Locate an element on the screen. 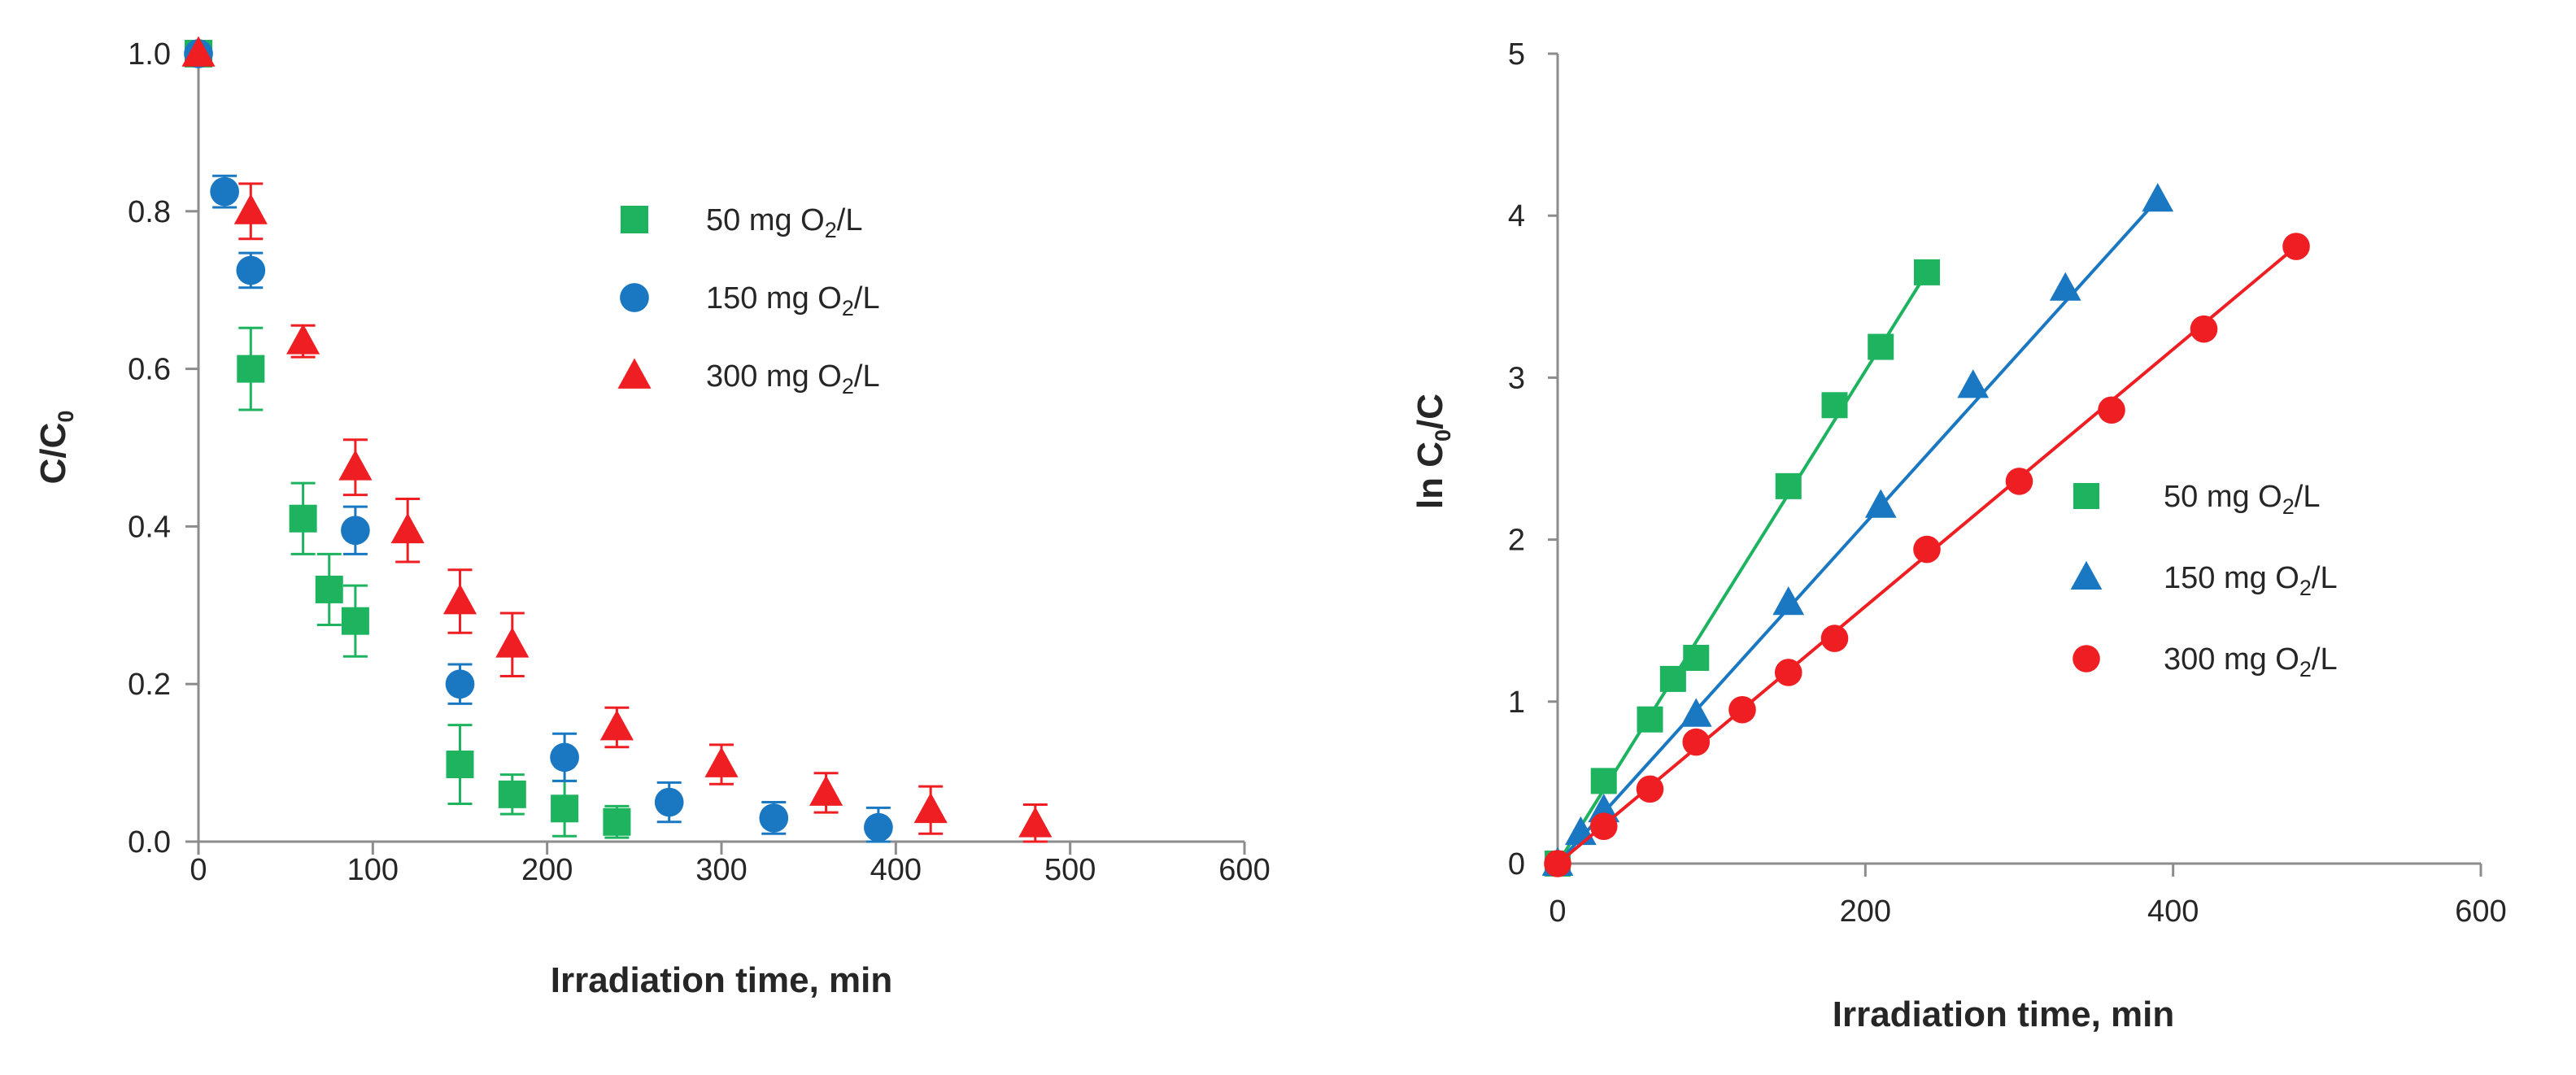 The height and width of the screenshot is (1075, 2576). y-axis-title: C/C0 is located at coordinates (55, 448).